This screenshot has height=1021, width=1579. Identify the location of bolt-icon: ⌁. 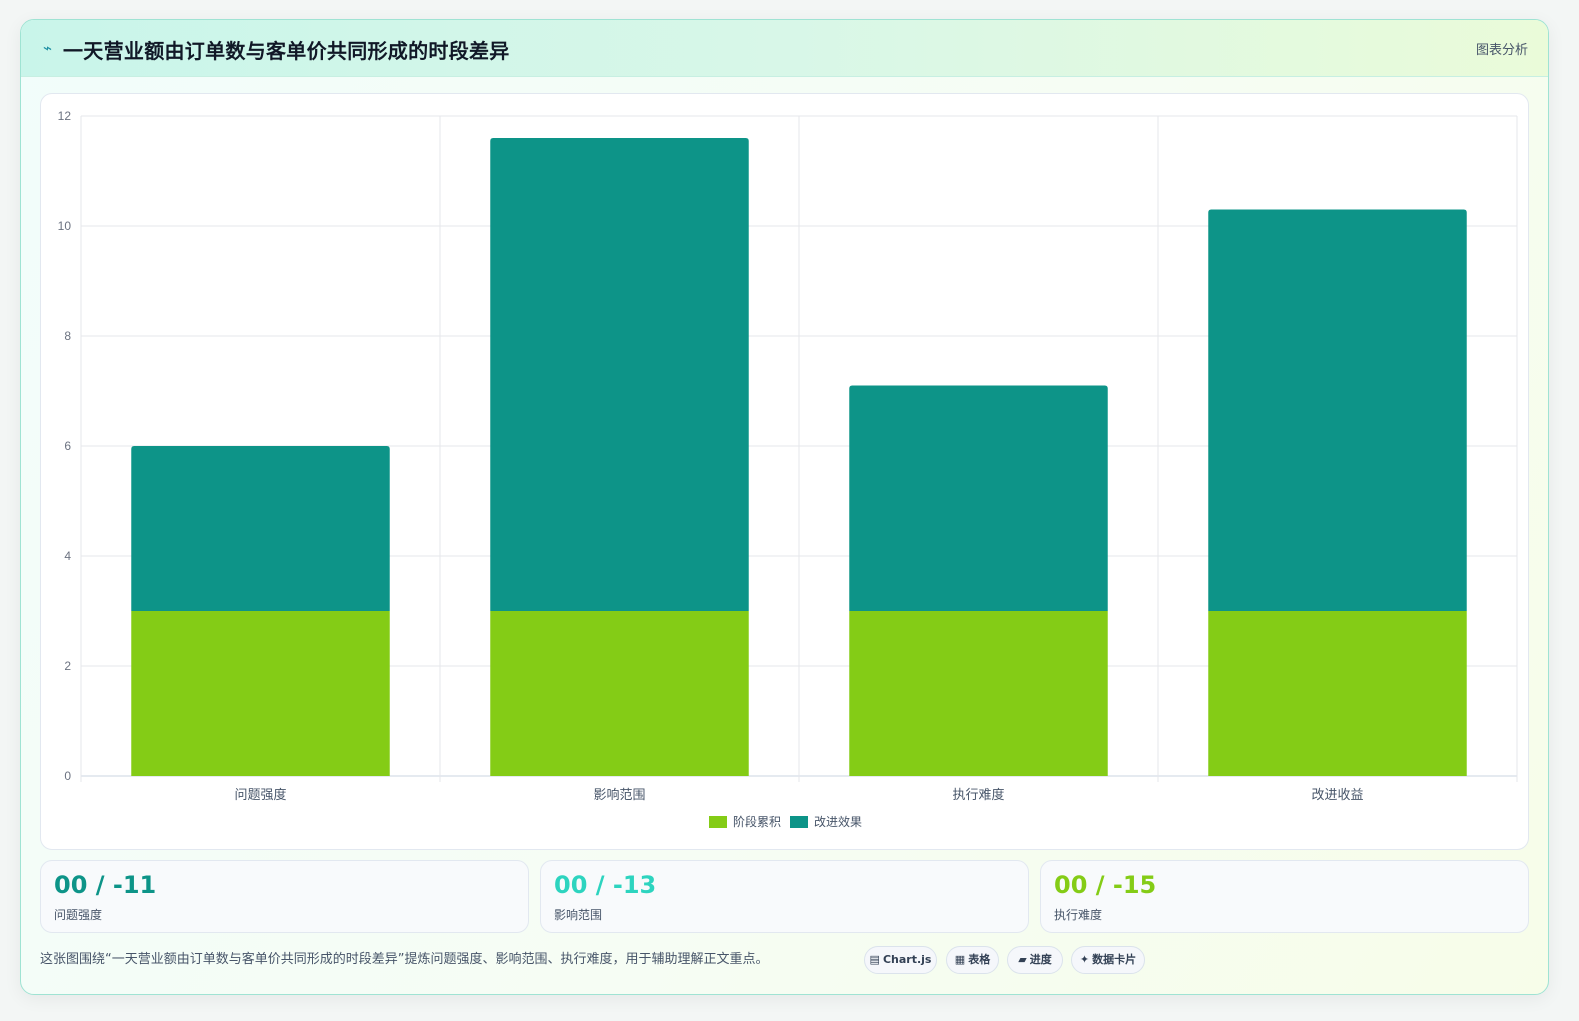
(48, 48).